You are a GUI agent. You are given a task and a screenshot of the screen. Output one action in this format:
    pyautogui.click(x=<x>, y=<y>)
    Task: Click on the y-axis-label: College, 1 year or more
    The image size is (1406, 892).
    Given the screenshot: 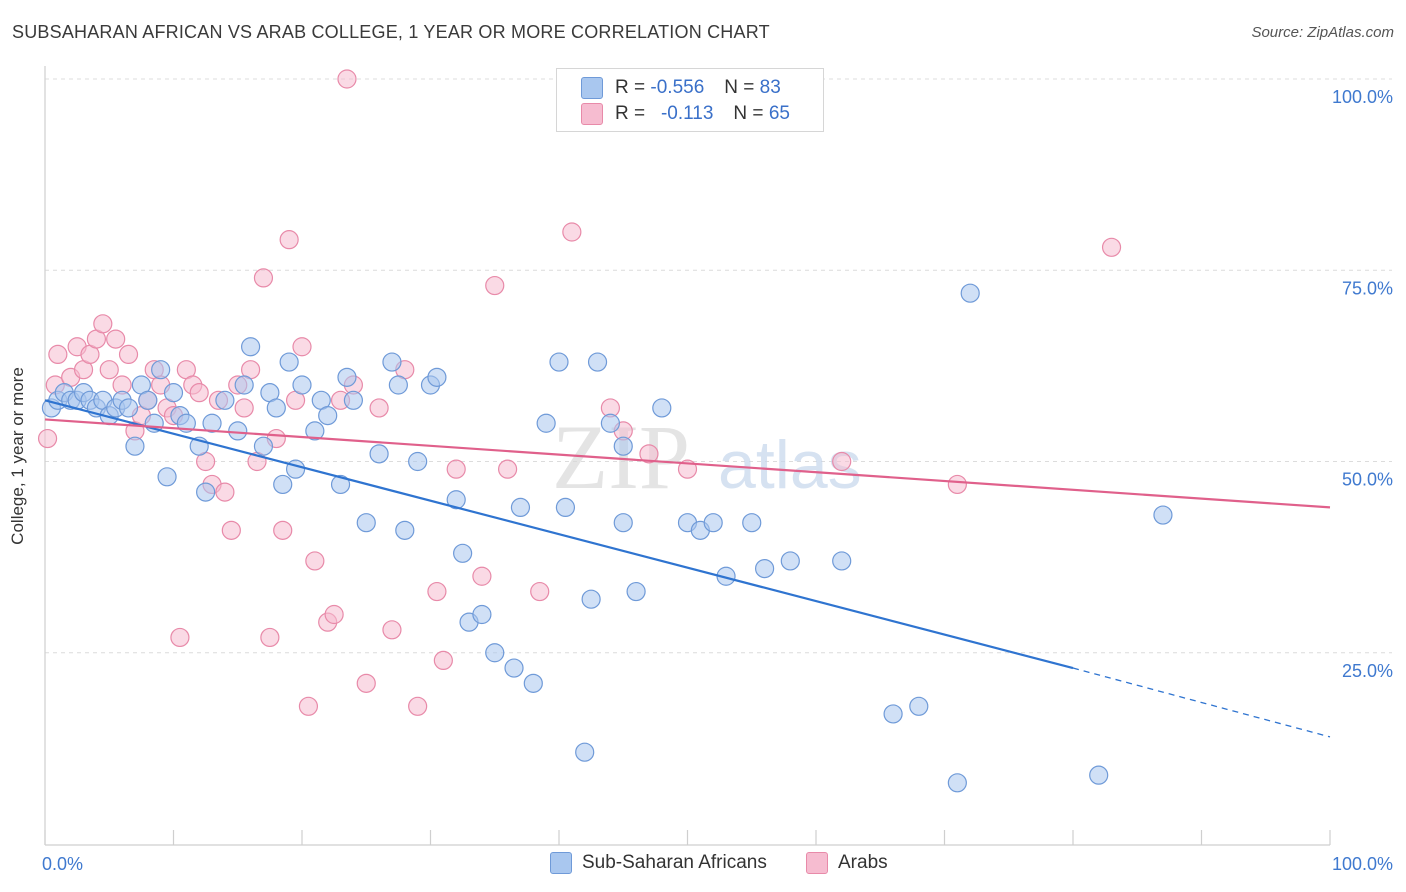 What is the action you would take?
    pyautogui.click(x=17, y=456)
    